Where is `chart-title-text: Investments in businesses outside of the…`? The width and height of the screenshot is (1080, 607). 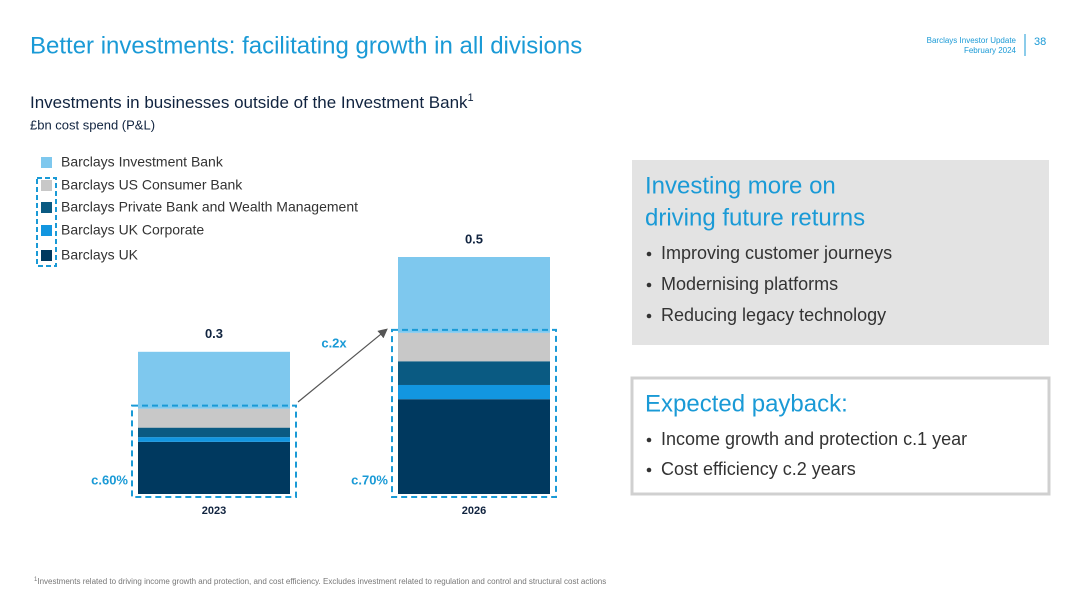
chart-title-text: Investments in businesses outside of the… is located at coordinates (249, 102).